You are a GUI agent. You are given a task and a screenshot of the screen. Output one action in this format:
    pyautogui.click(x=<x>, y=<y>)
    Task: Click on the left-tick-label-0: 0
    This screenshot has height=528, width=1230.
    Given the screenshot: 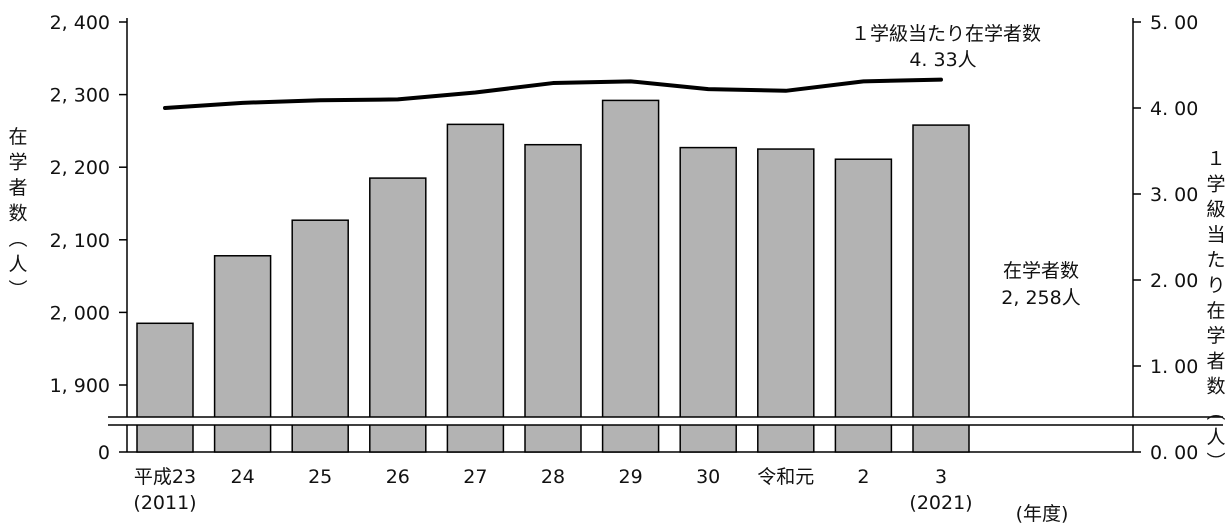 What is the action you would take?
    pyautogui.click(x=104, y=453)
    